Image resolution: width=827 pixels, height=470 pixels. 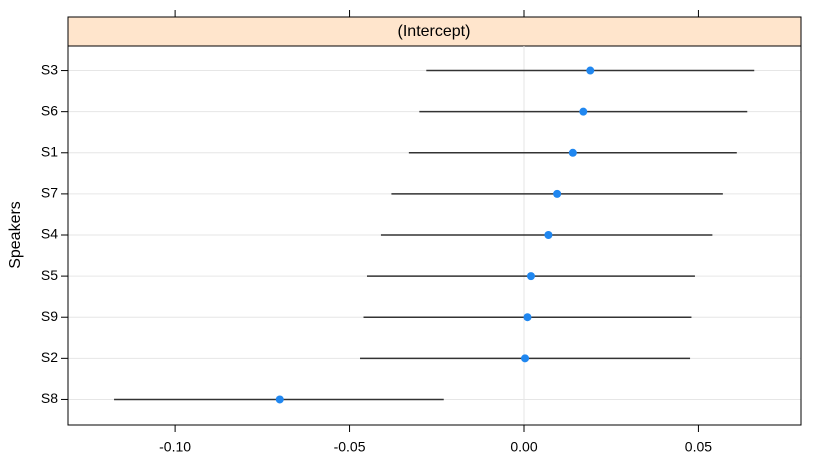 I want to click on strip-label: (Intercept), so click(x=434, y=31).